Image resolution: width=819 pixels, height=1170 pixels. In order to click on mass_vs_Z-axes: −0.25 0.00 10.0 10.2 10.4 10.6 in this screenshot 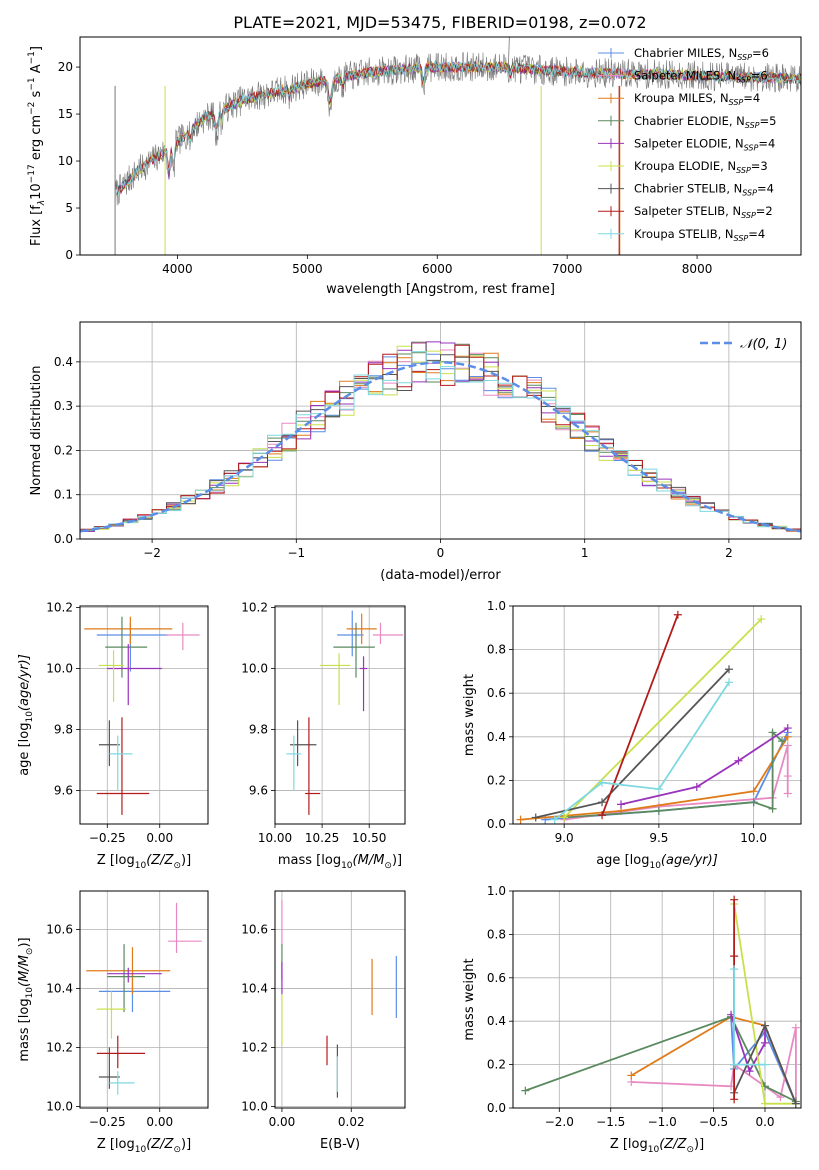, I will do `click(127, 1010)`.